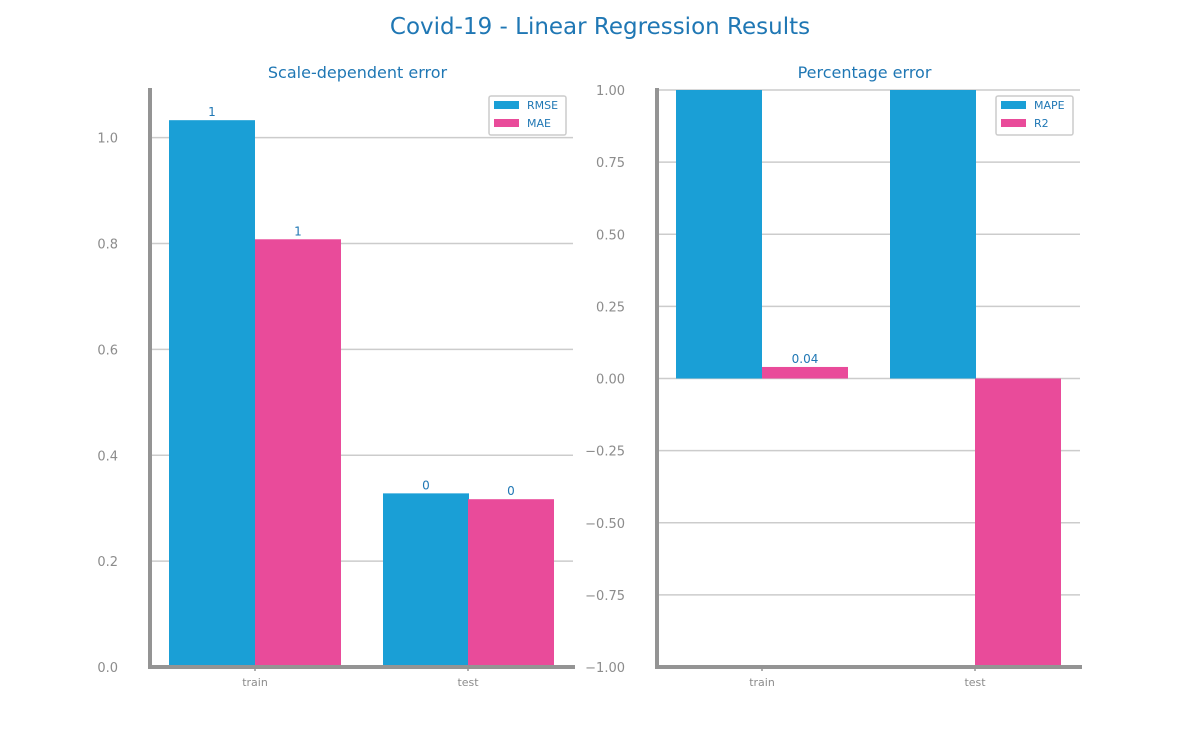  What do you see at coordinates (107, 139) in the screenshot?
I see `y-tick-label: 1.0` at bounding box center [107, 139].